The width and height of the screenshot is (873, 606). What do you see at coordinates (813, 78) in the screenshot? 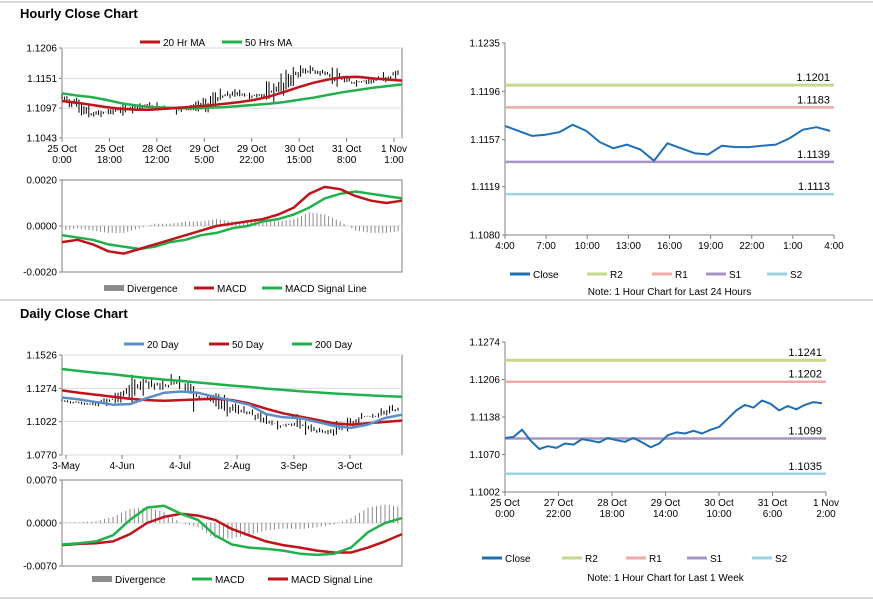
I see `level-r2-label: 1.1201` at bounding box center [813, 78].